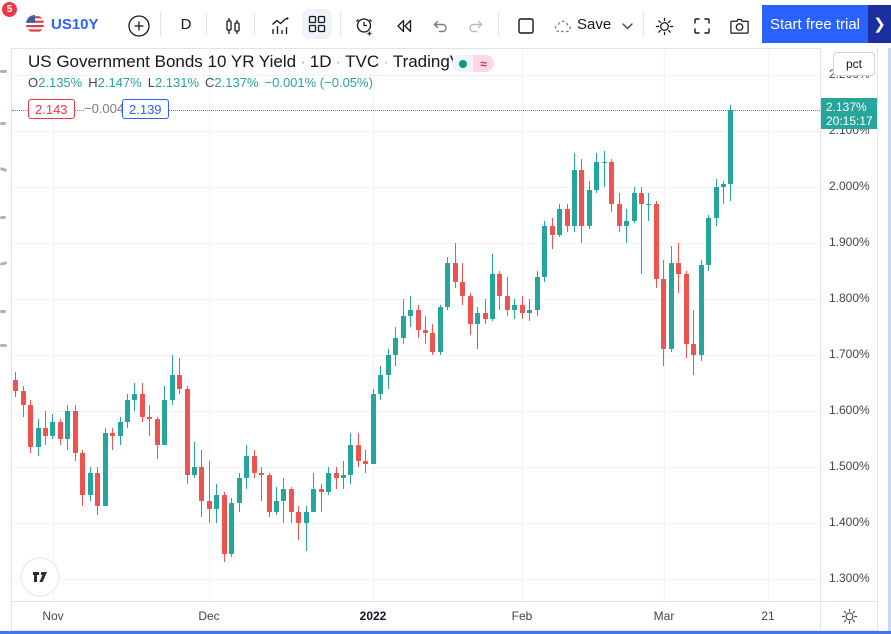 The width and height of the screenshot is (891, 634). What do you see at coordinates (139, 26) in the screenshot?
I see `compare-add-button` at bounding box center [139, 26].